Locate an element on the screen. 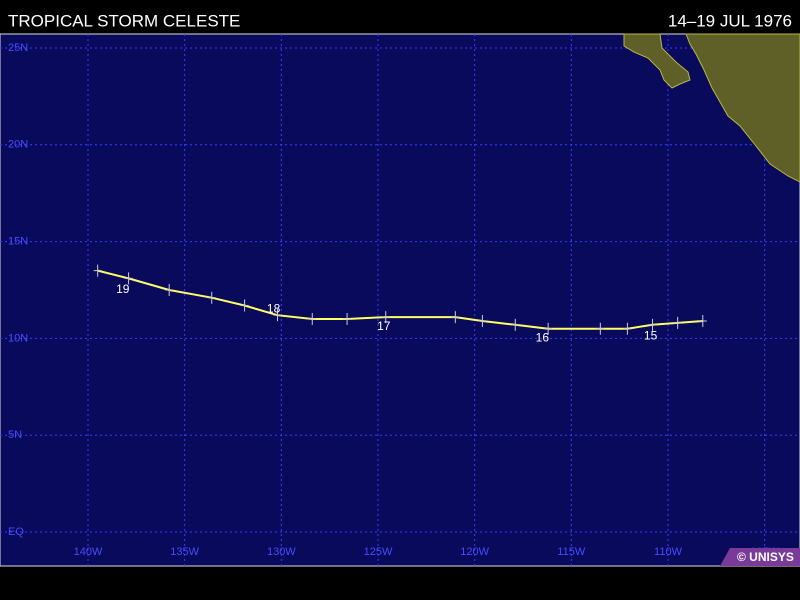  day-label: 15 is located at coordinates (651, 336).